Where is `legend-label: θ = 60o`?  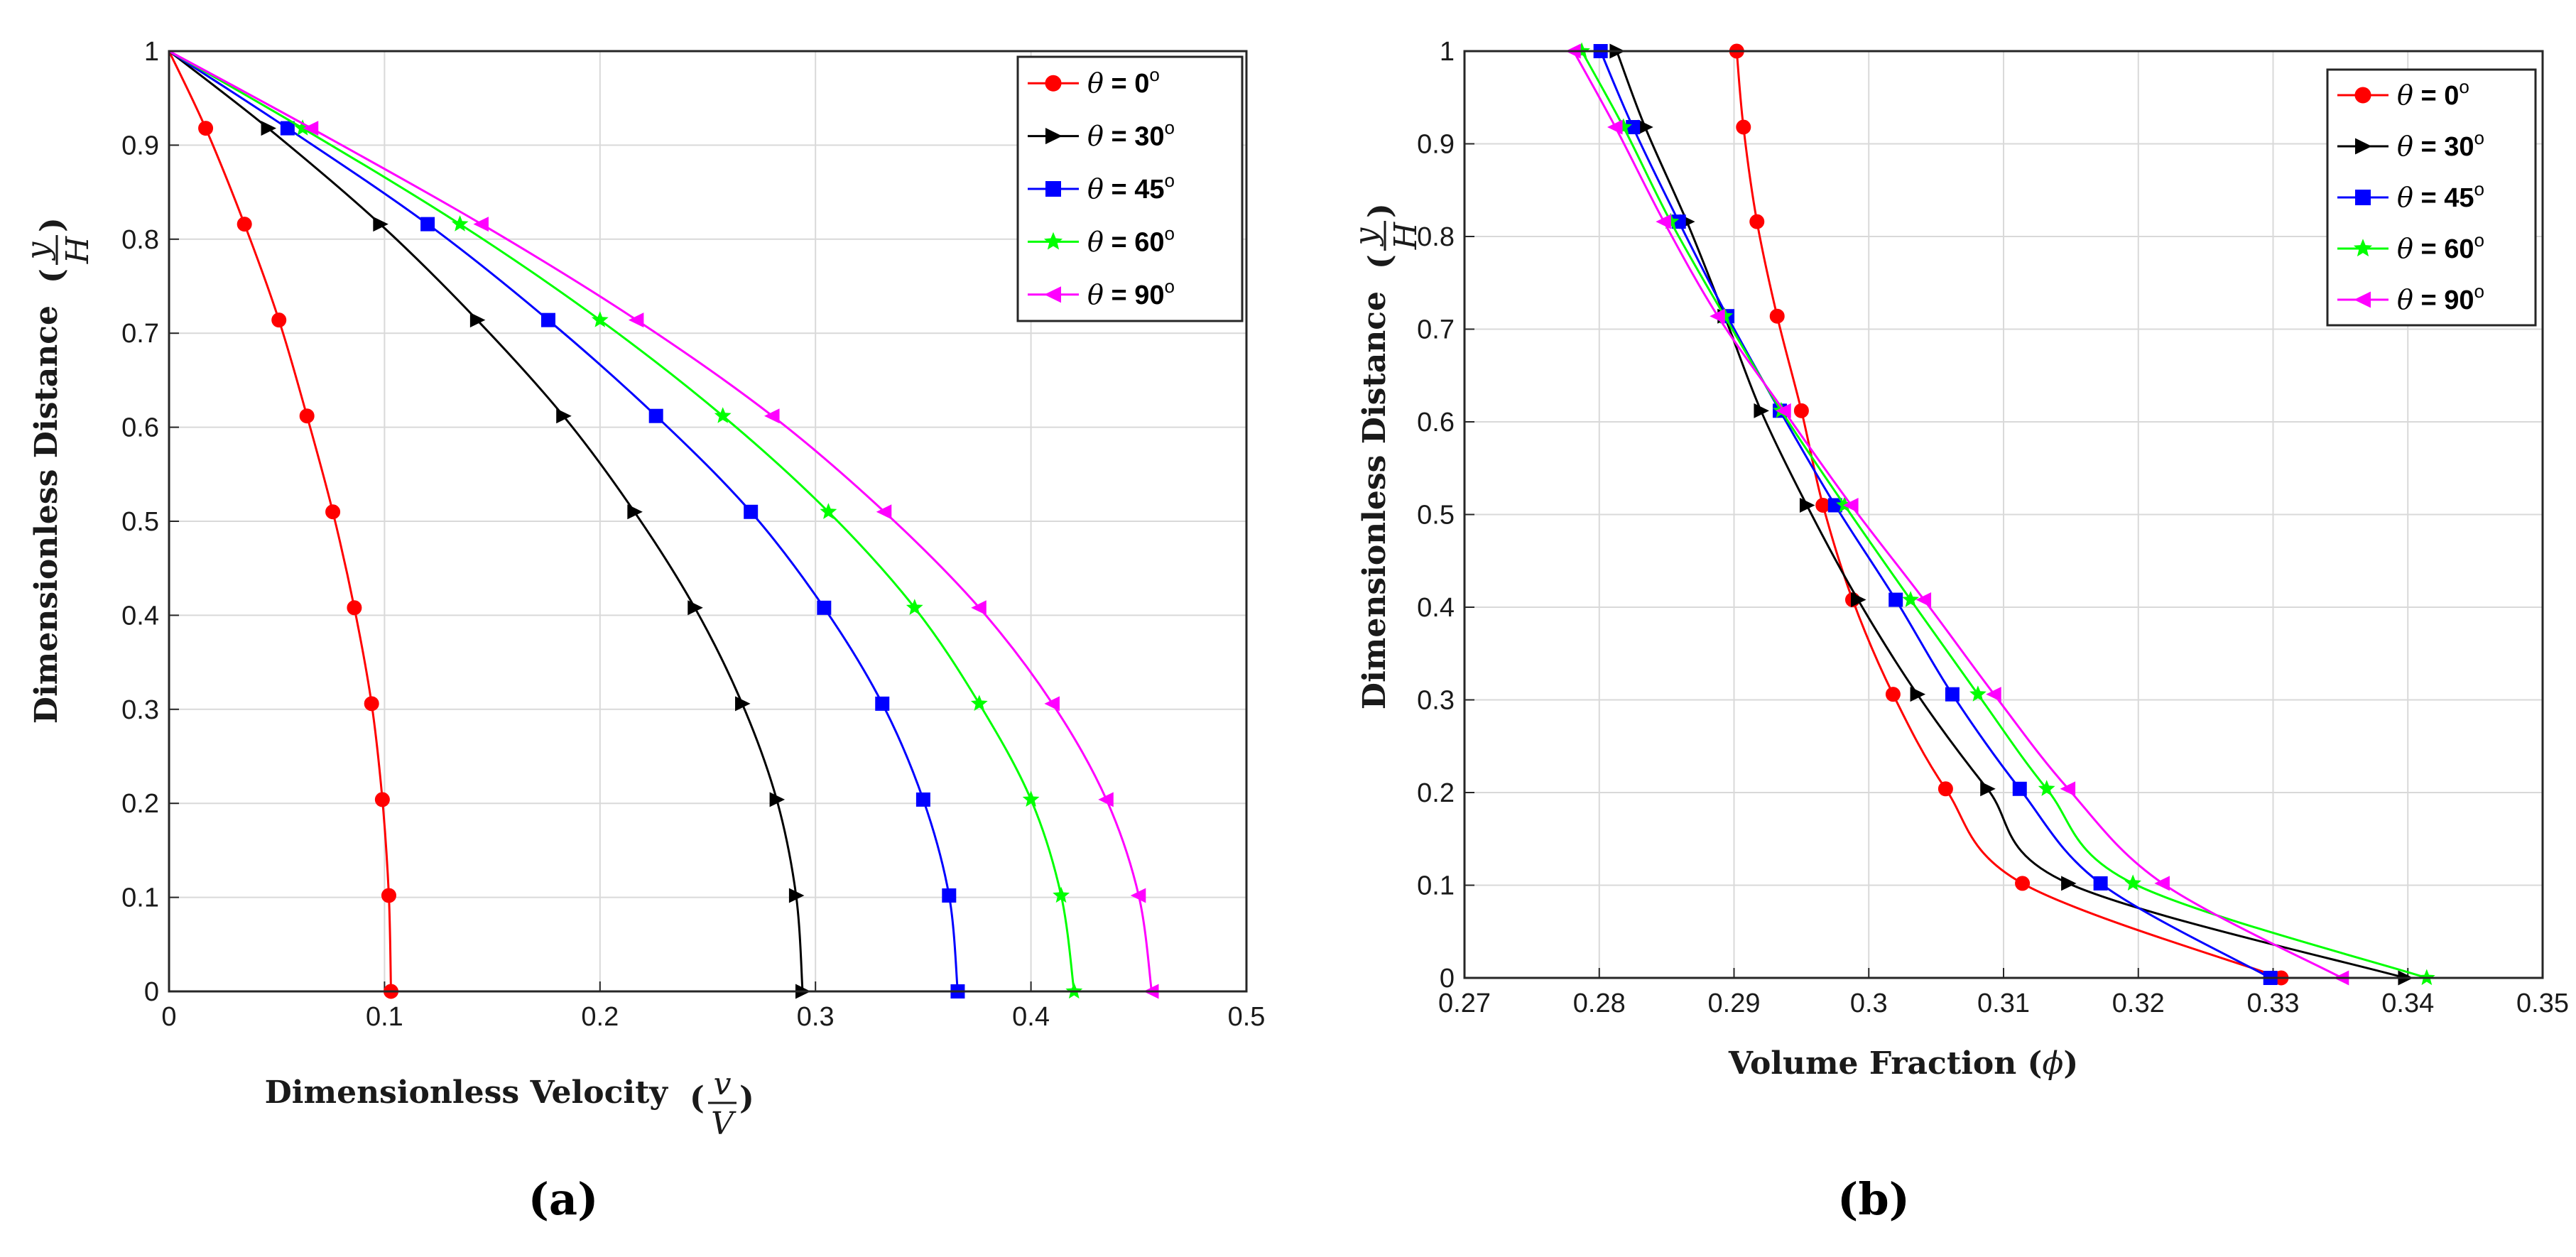
legend-label: θ = 60o is located at coordinates (1131, 239).